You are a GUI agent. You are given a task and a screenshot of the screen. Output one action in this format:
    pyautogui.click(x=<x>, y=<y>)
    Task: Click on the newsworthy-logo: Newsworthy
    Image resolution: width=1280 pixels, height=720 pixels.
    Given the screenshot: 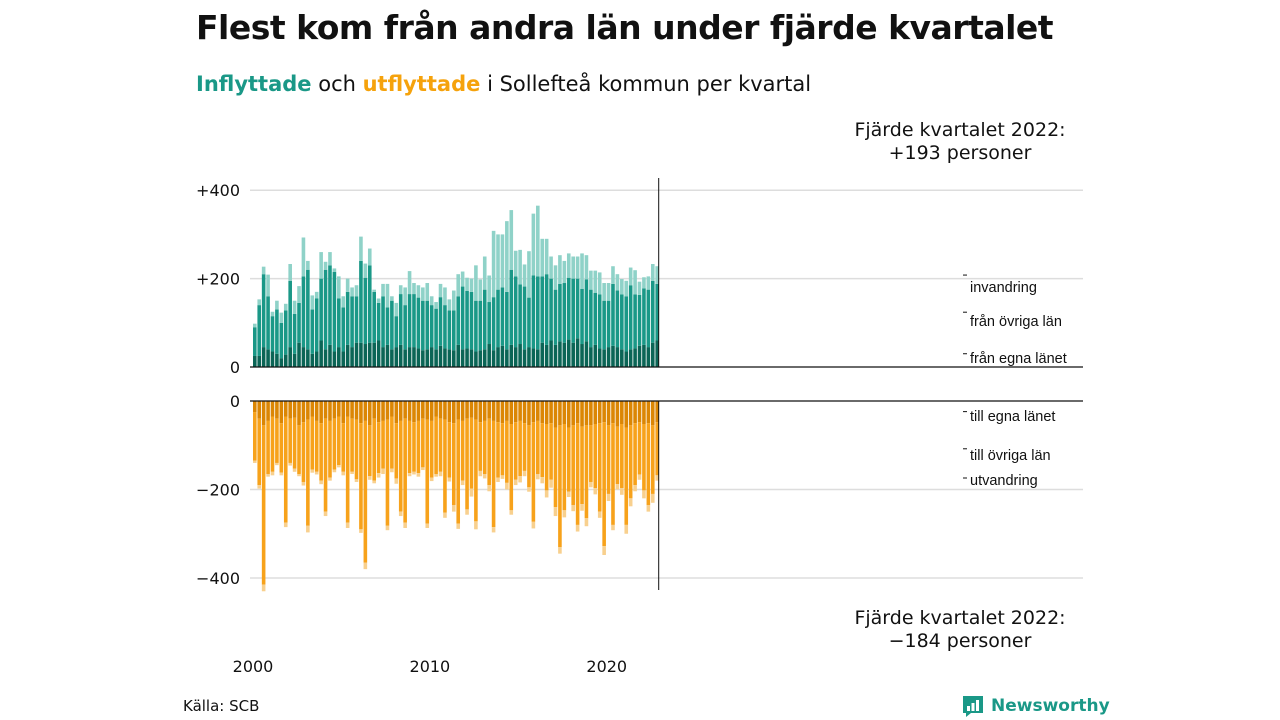 What is the action you would take?
    pyautogui.click(x=1035, y=706)
    